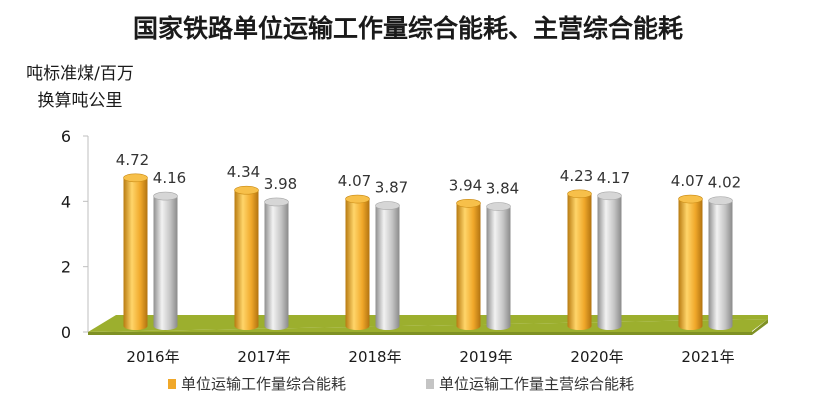 The image size is (818, 408). I want to click on legend-label-1: 单位运输工作量主营综合能耗, so click(536, 384).